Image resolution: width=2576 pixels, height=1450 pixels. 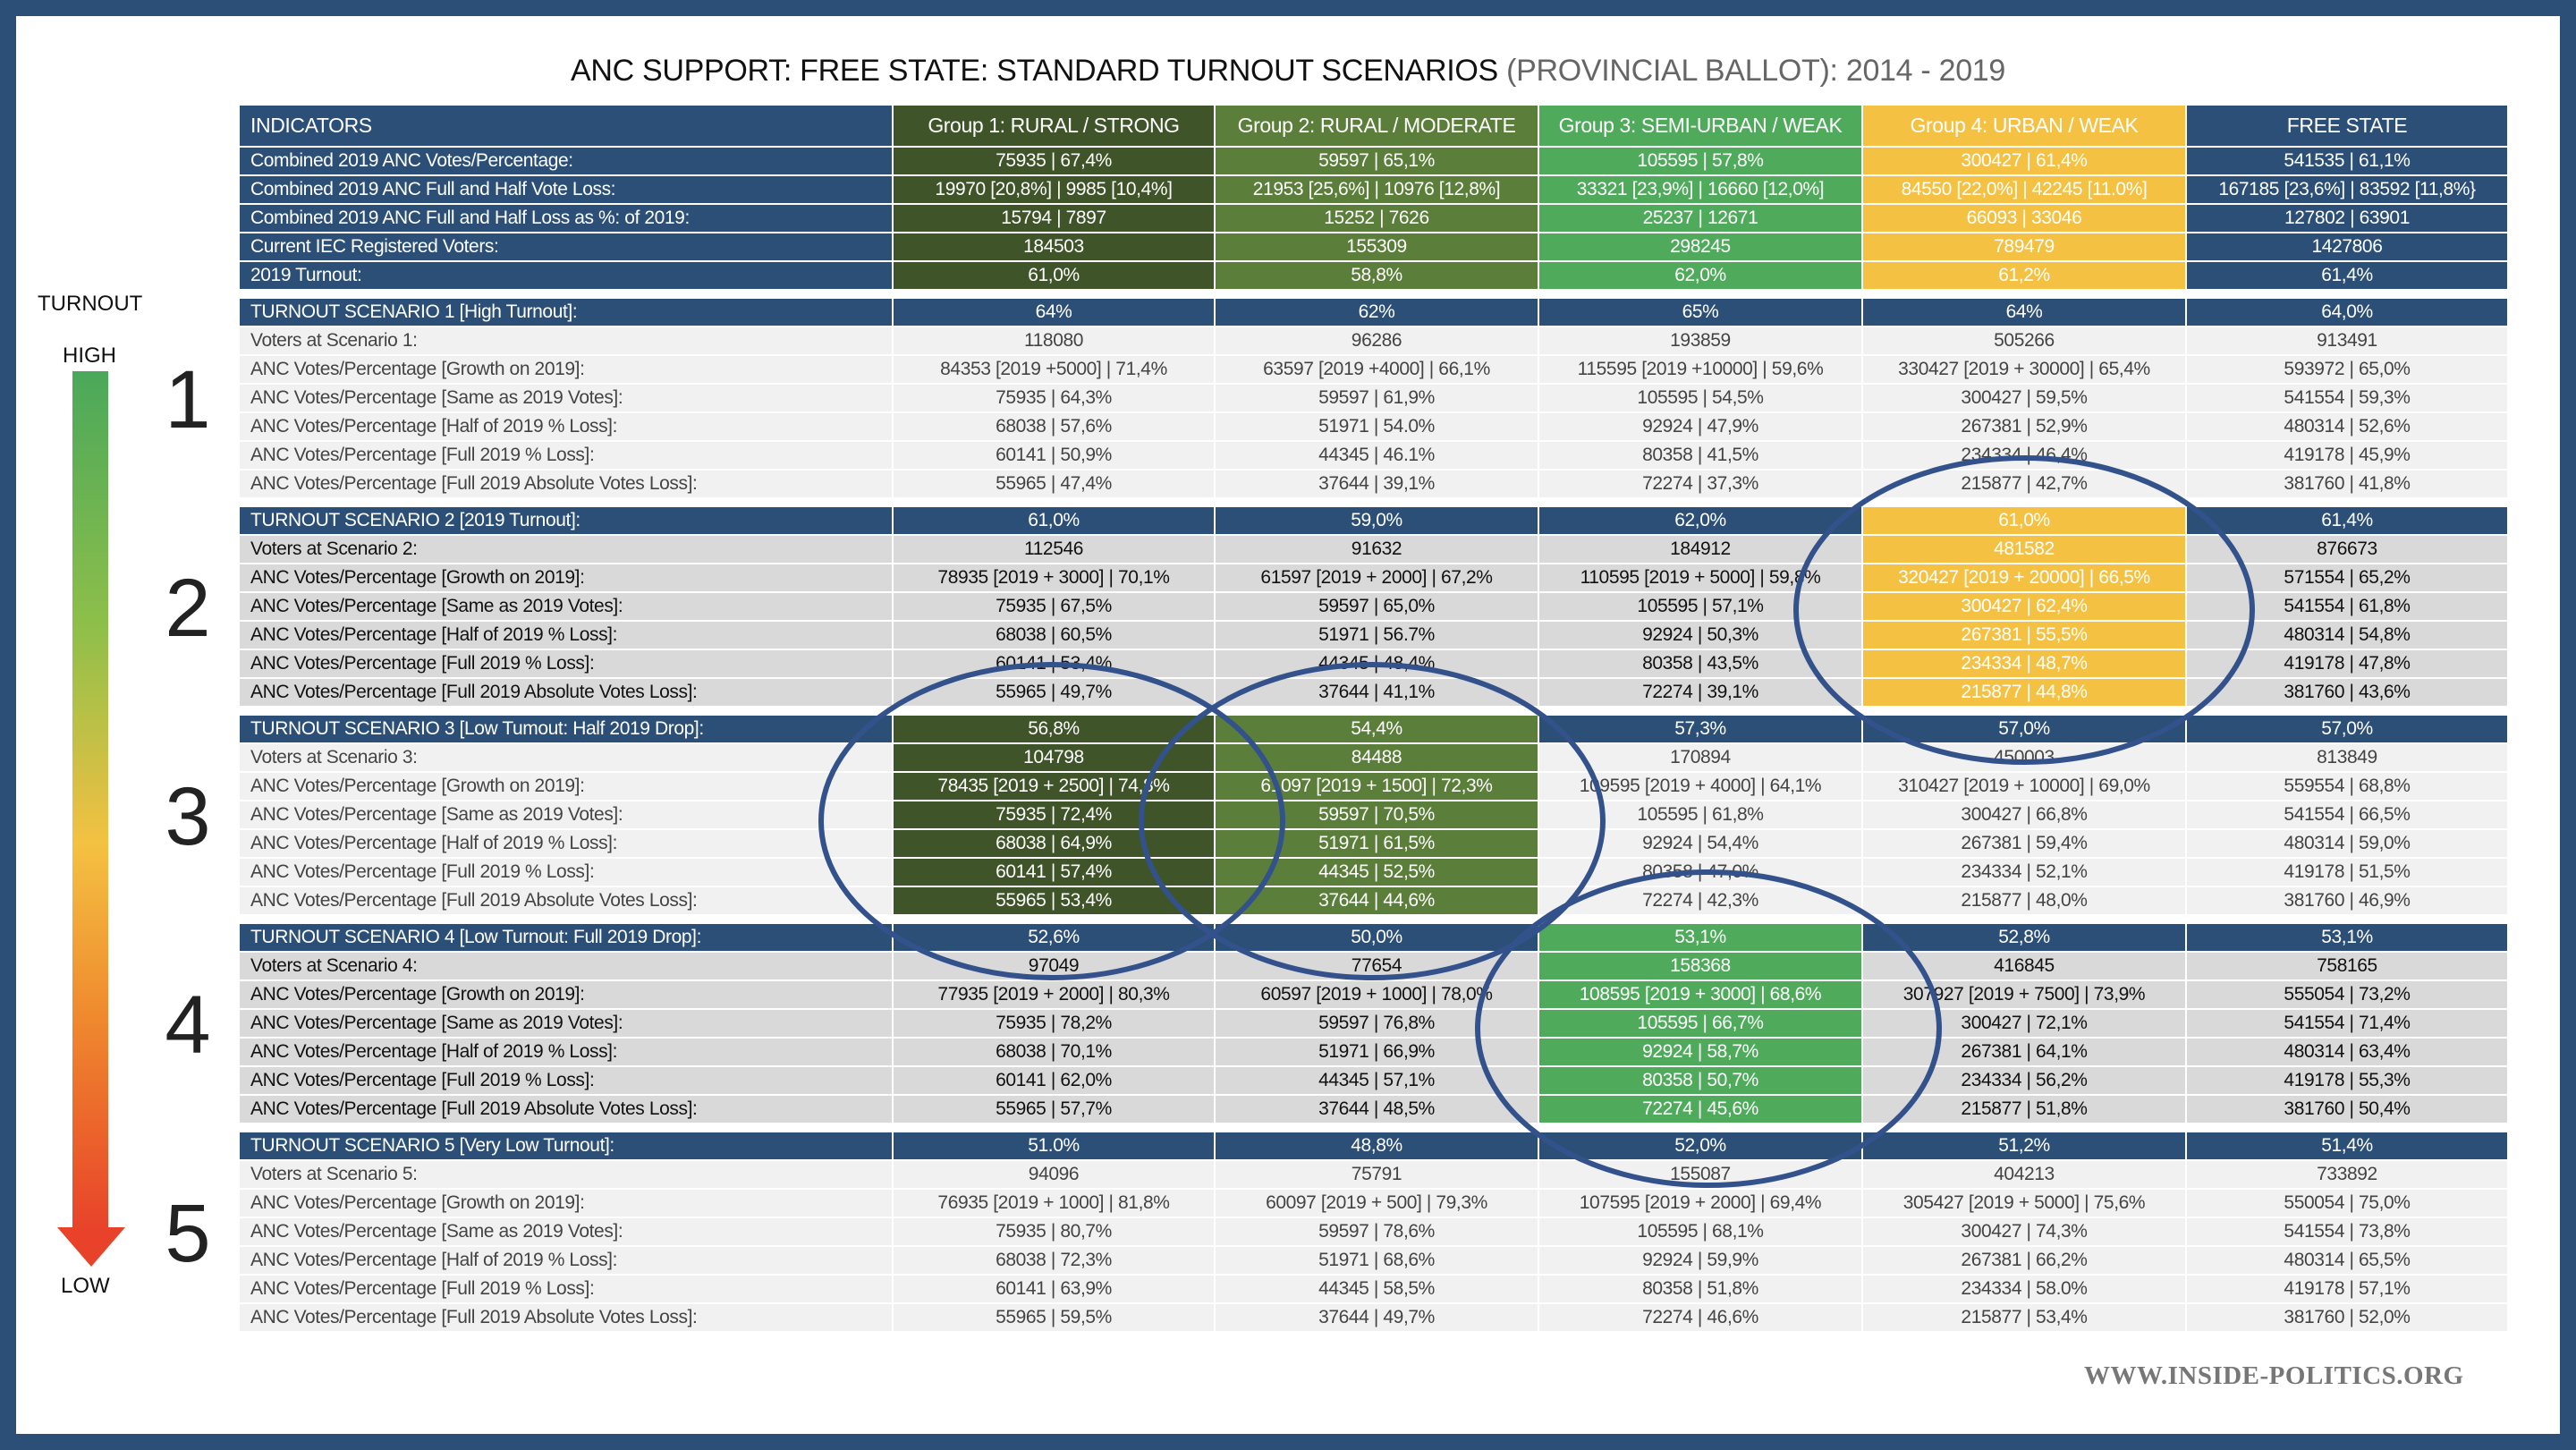 What do you see at coordinates (1055, 730) in the screenshot?
I see `scenario-turnout-cell: 56,8%` at bounding box center [1055, 730].